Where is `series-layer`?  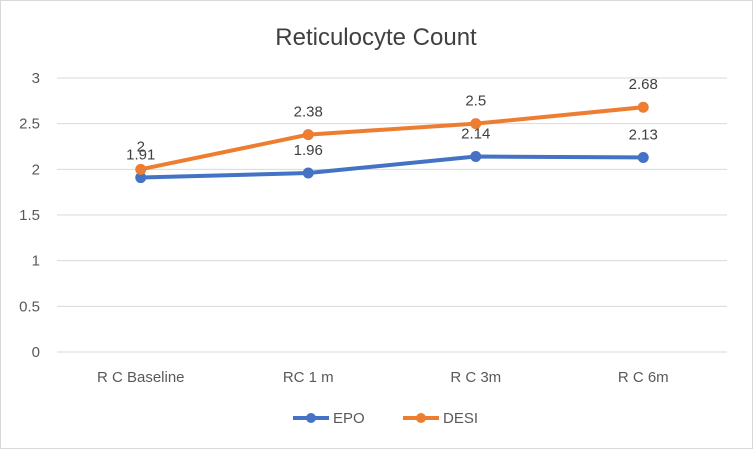 series-layer is located at coordinates (392, 142).